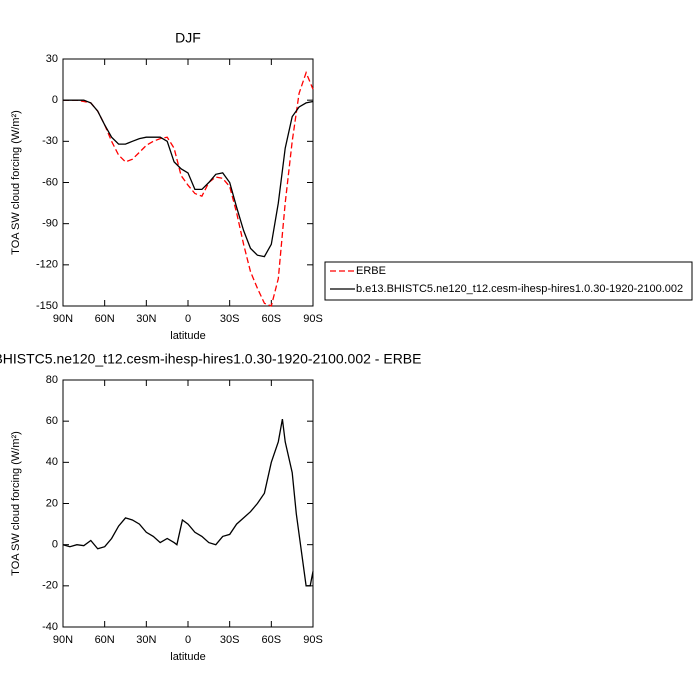 The image size is (700, 700). What do you see at coordinates (52, 59) in the screenshot?
I see `y-tick-label: 30` at bounding box center [52, 59].